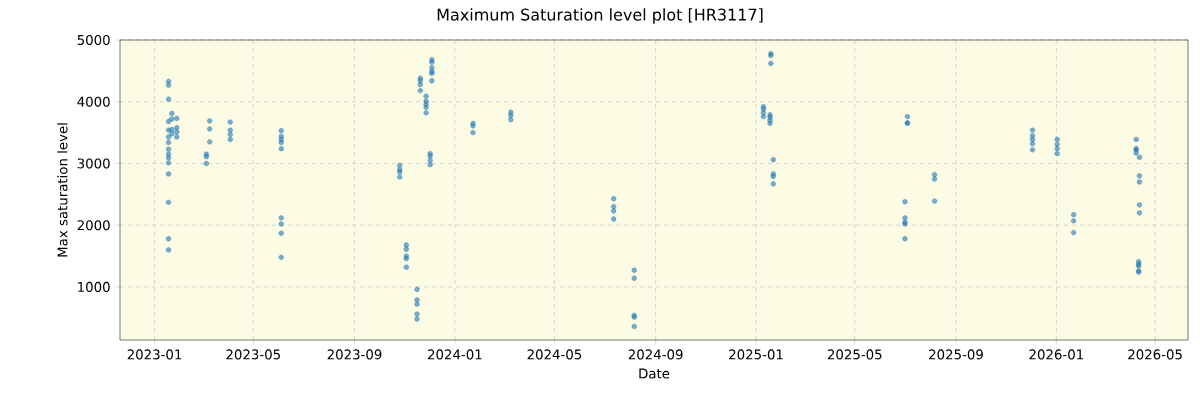  Describe the element at coordinates (655, 354) in the screenshot. I see `x-tick-label: 2024-09` at that location.